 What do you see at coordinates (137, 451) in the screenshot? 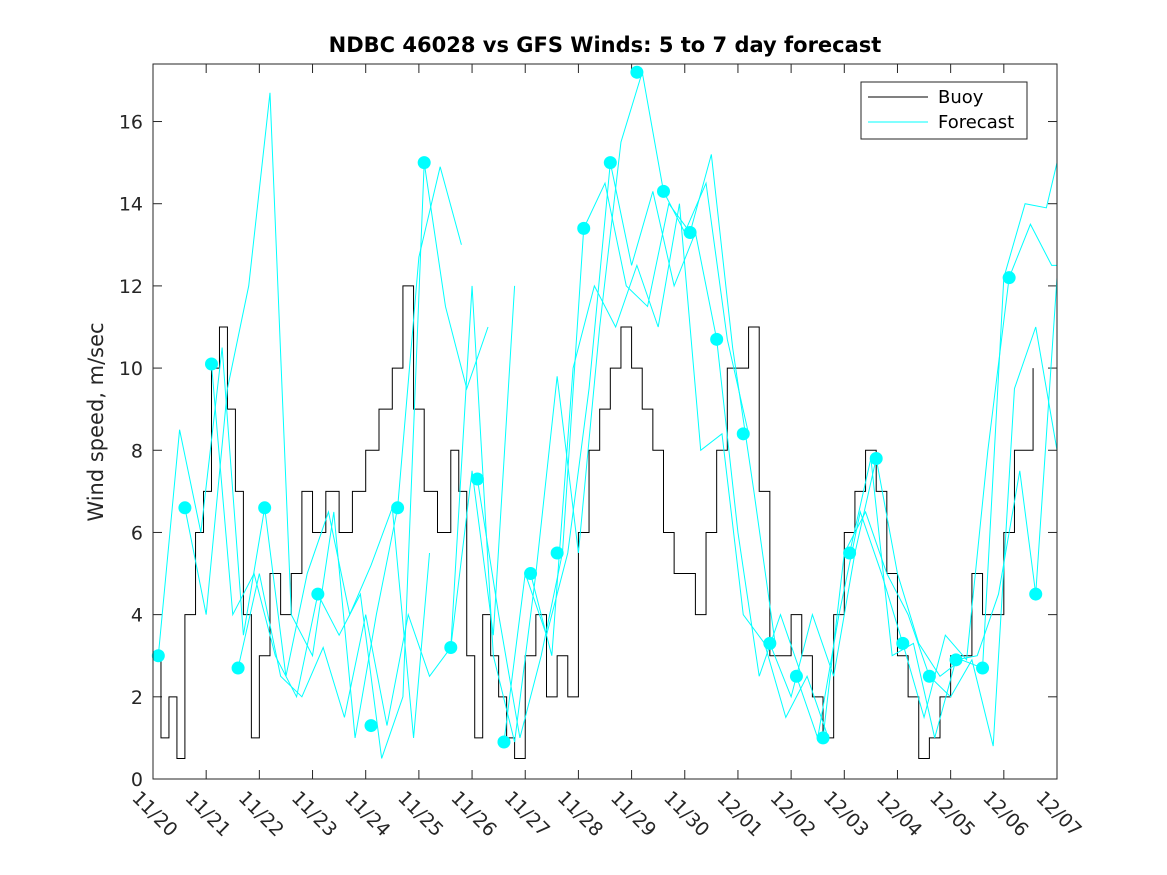
I see `y-tick-label: 8` at bounding box center [137, 451].